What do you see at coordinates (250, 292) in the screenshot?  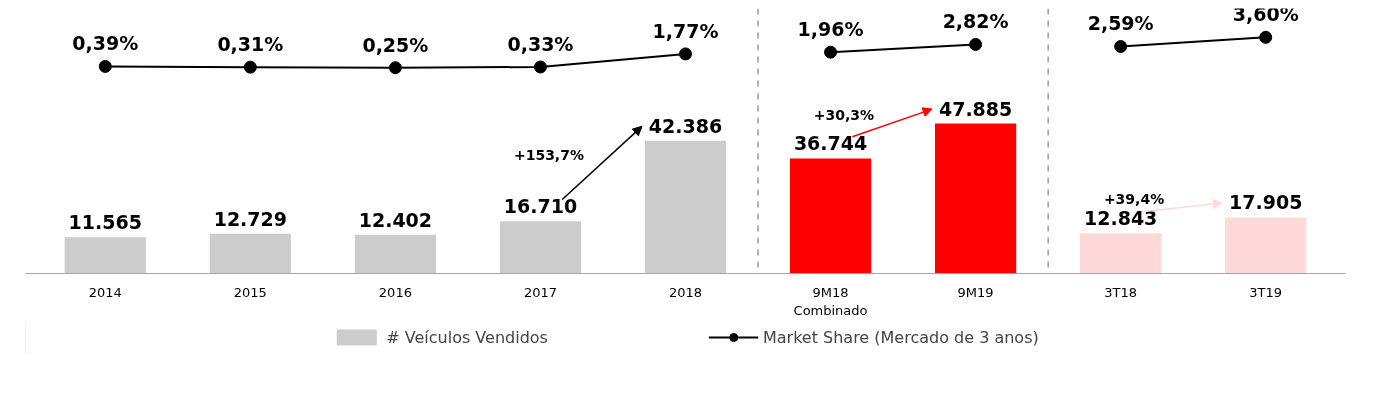 I see `x-tick-label: 2015` at bounding box center [250, 292].